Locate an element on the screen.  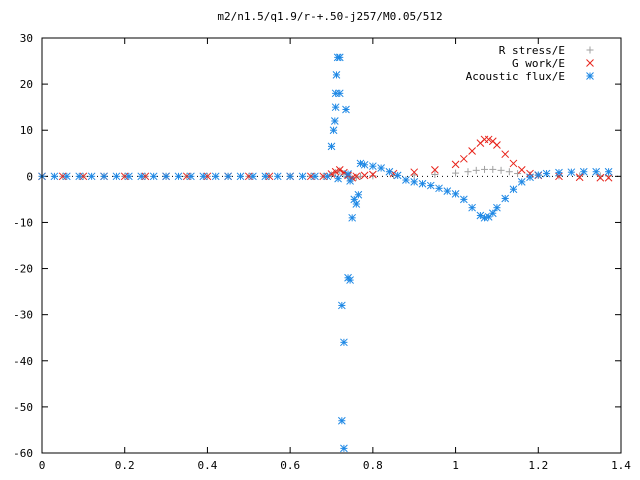
legend-label: Acoustic flux/E is located at coordinates (515, 76).